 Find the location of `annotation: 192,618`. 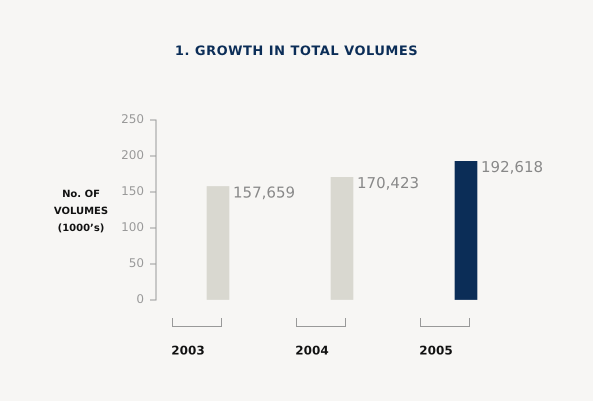

annotation: 192,618 is located at coordinates (512, 167).